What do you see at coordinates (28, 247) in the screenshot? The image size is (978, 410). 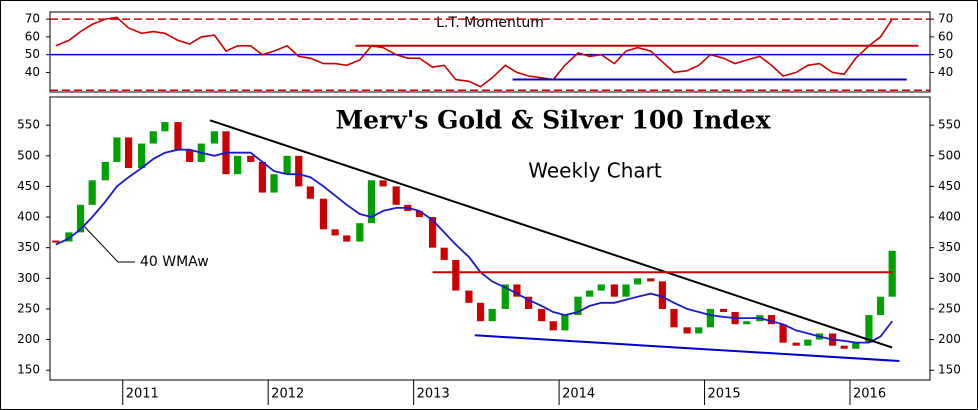 I see `y-tick-label: 350` at bounding box center [28, 247].